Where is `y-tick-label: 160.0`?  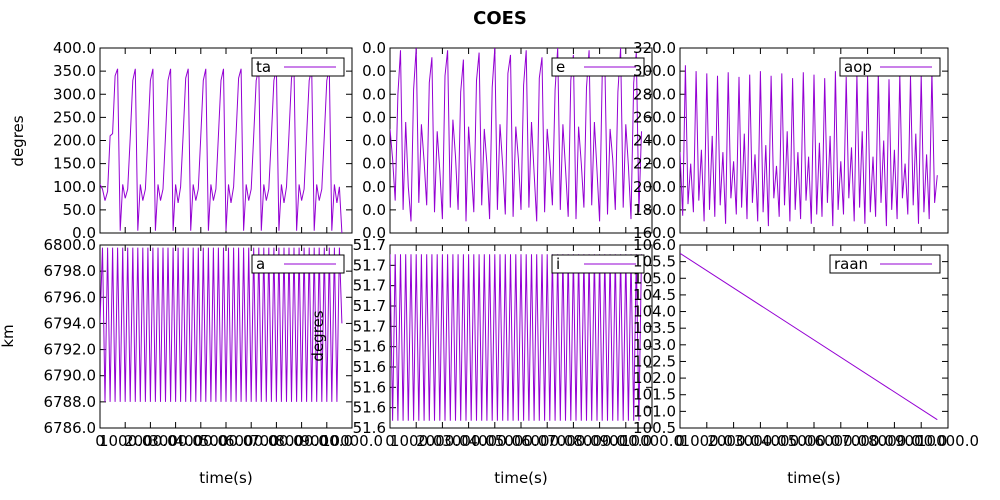 y-tick-label: 160.0 is located at coordinates (654, 233).